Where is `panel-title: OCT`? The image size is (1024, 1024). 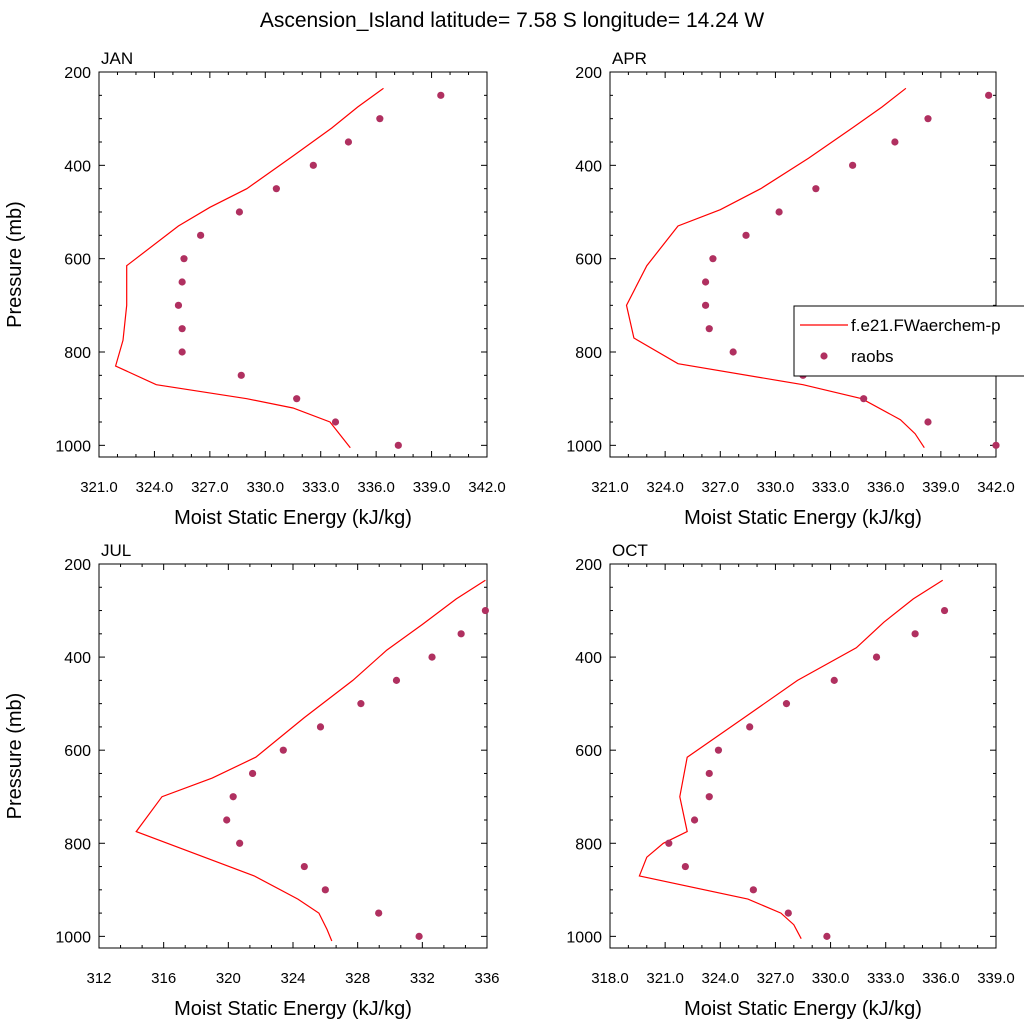 panel-title: OCT is located at coordinates (630, 550).